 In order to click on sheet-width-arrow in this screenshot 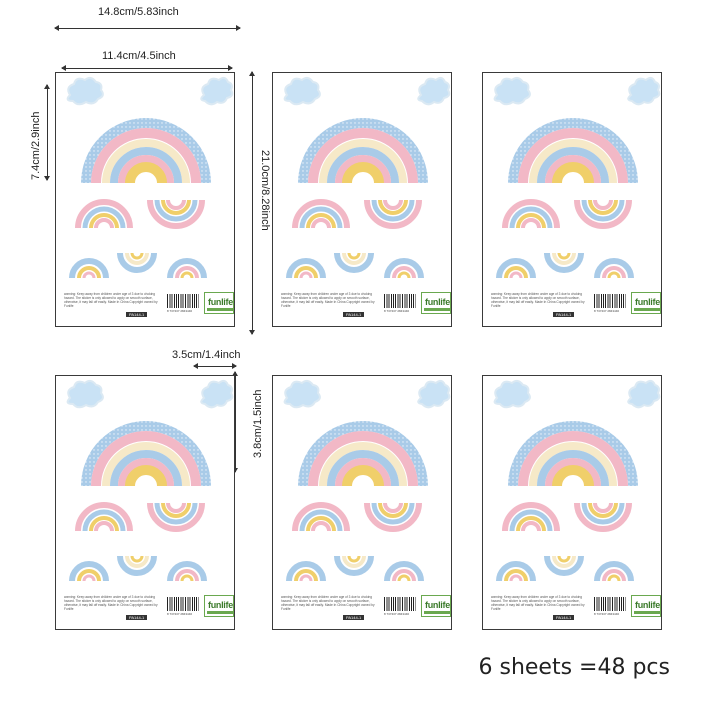, I will do `click(147, 28)`.